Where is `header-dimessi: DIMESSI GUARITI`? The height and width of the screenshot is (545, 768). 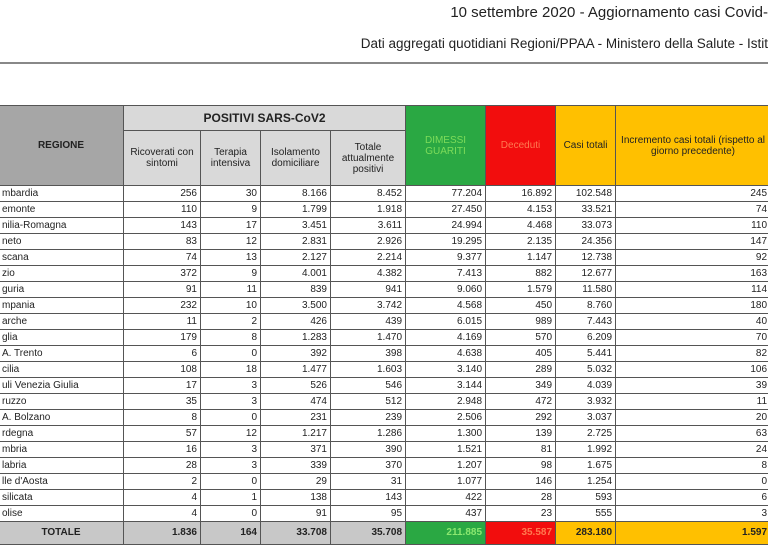
header-dimessi: DIMESSI GUARITI is located at coordinates (446, 145).